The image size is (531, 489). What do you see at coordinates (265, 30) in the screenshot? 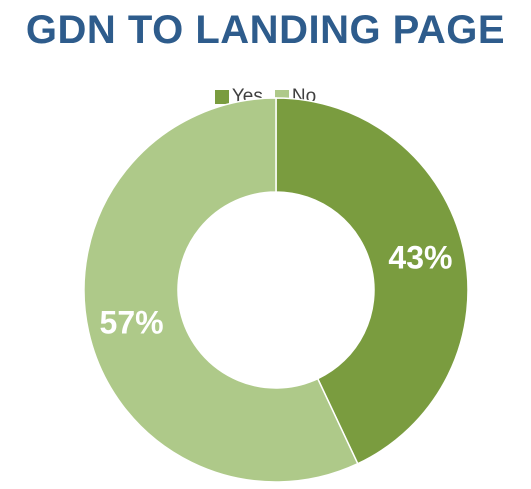
I see `chart-title: GDN TO LANDING PAGE` at bounding box center [265, 30].